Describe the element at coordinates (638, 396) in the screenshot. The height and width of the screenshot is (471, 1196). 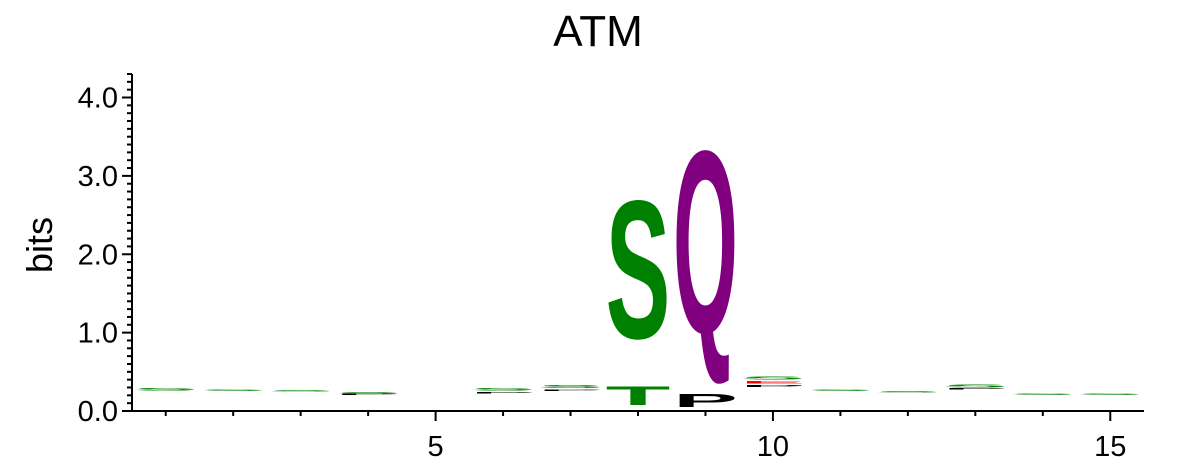
I see `logo-letter-t: T` at that location.